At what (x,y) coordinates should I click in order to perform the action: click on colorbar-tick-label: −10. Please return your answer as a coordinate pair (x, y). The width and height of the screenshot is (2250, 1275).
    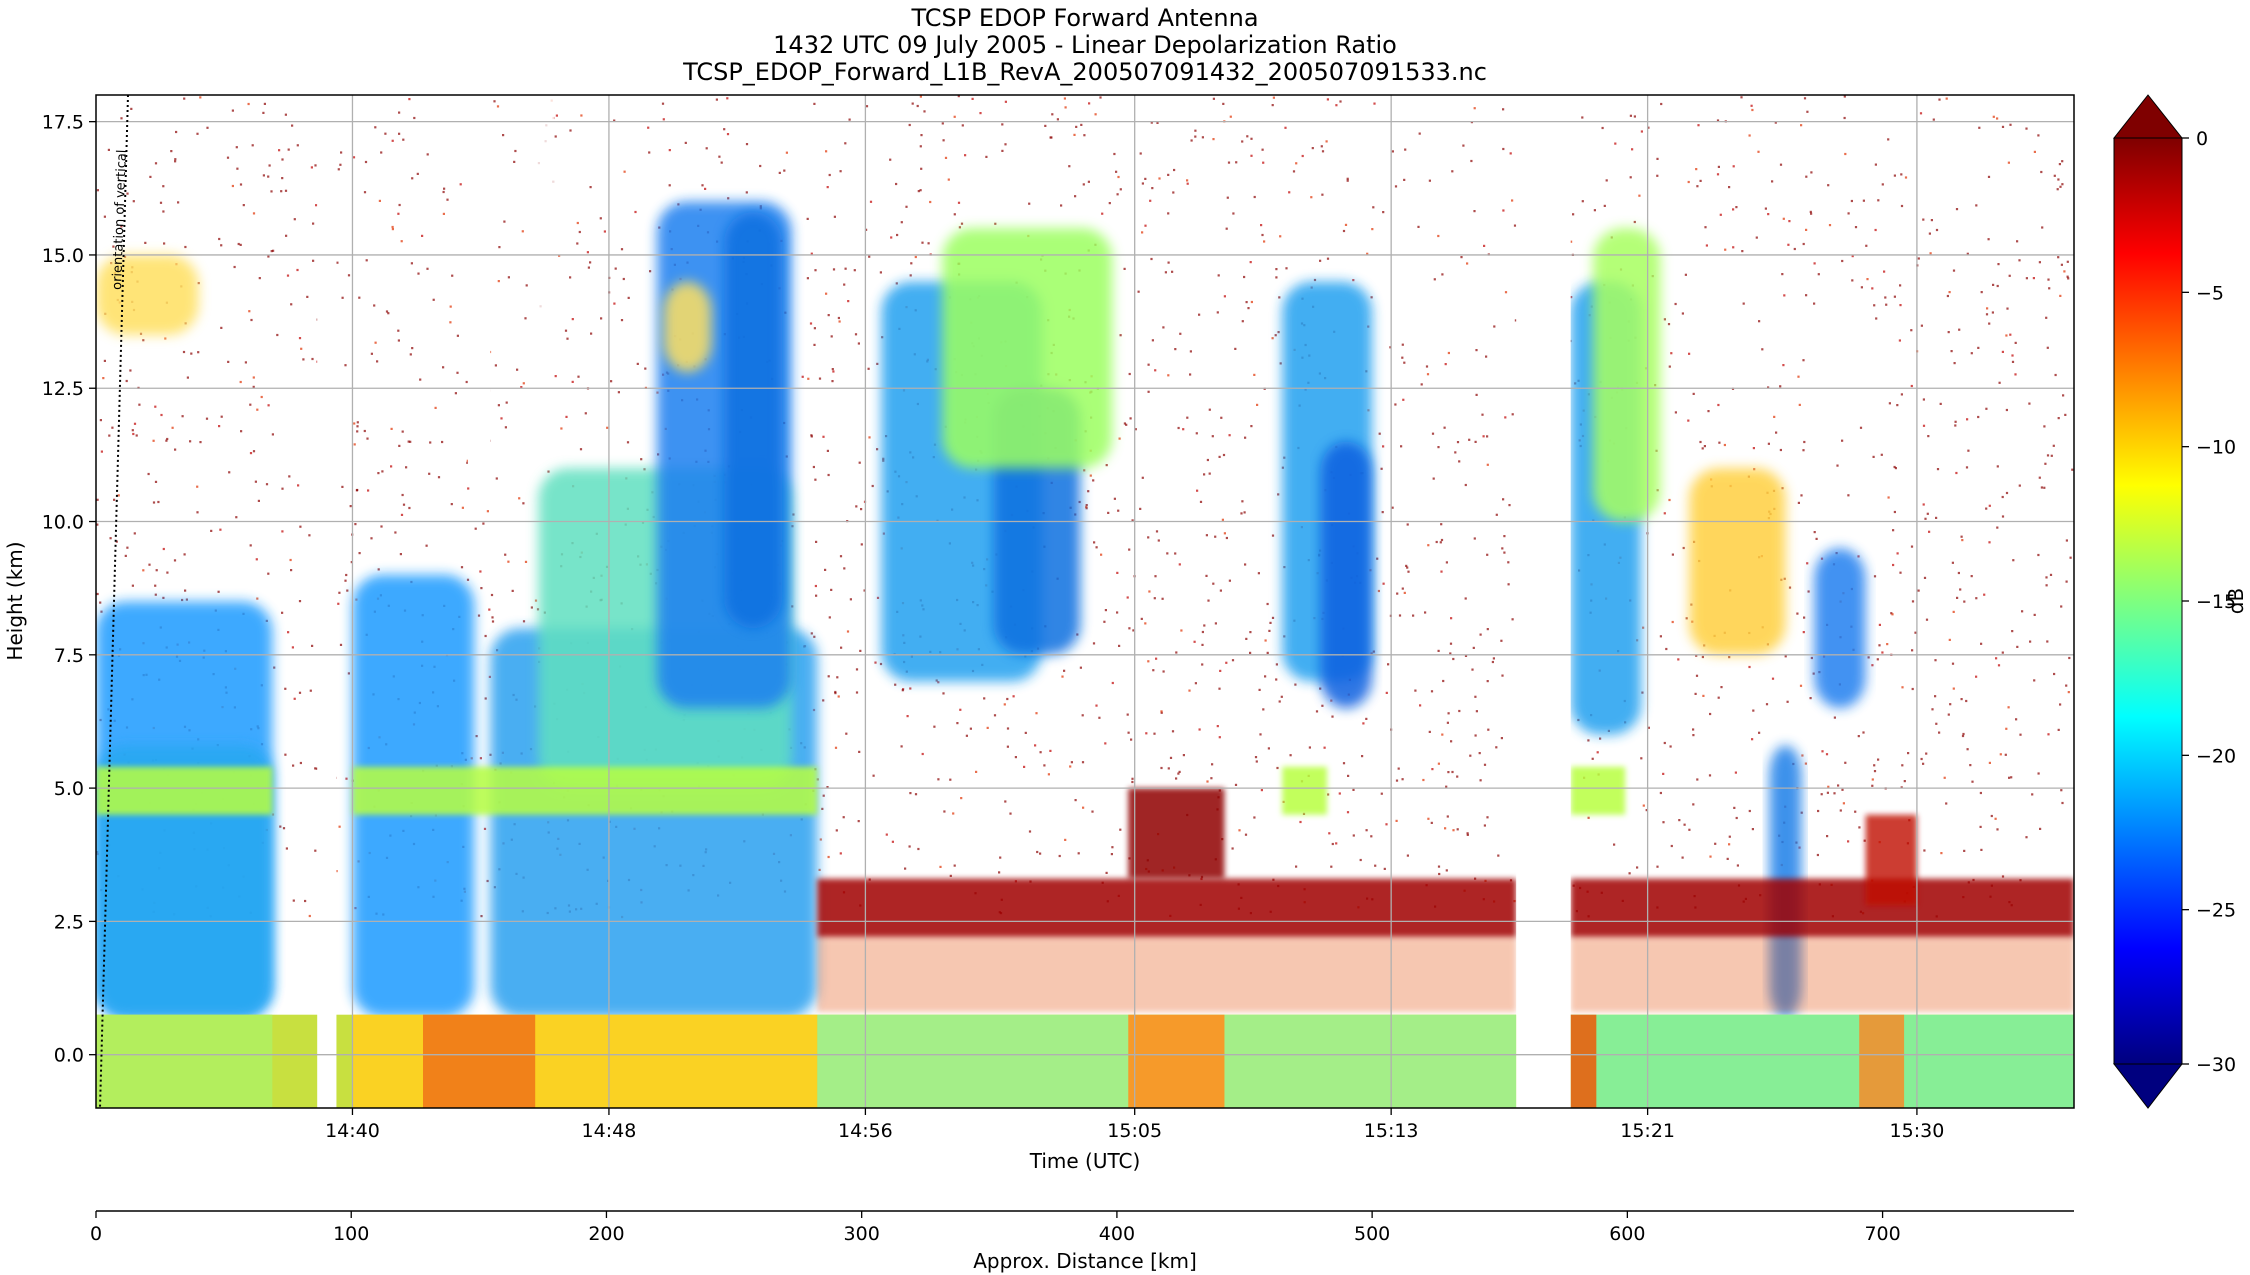
    Looking at the image, I should click on (2216, 448).